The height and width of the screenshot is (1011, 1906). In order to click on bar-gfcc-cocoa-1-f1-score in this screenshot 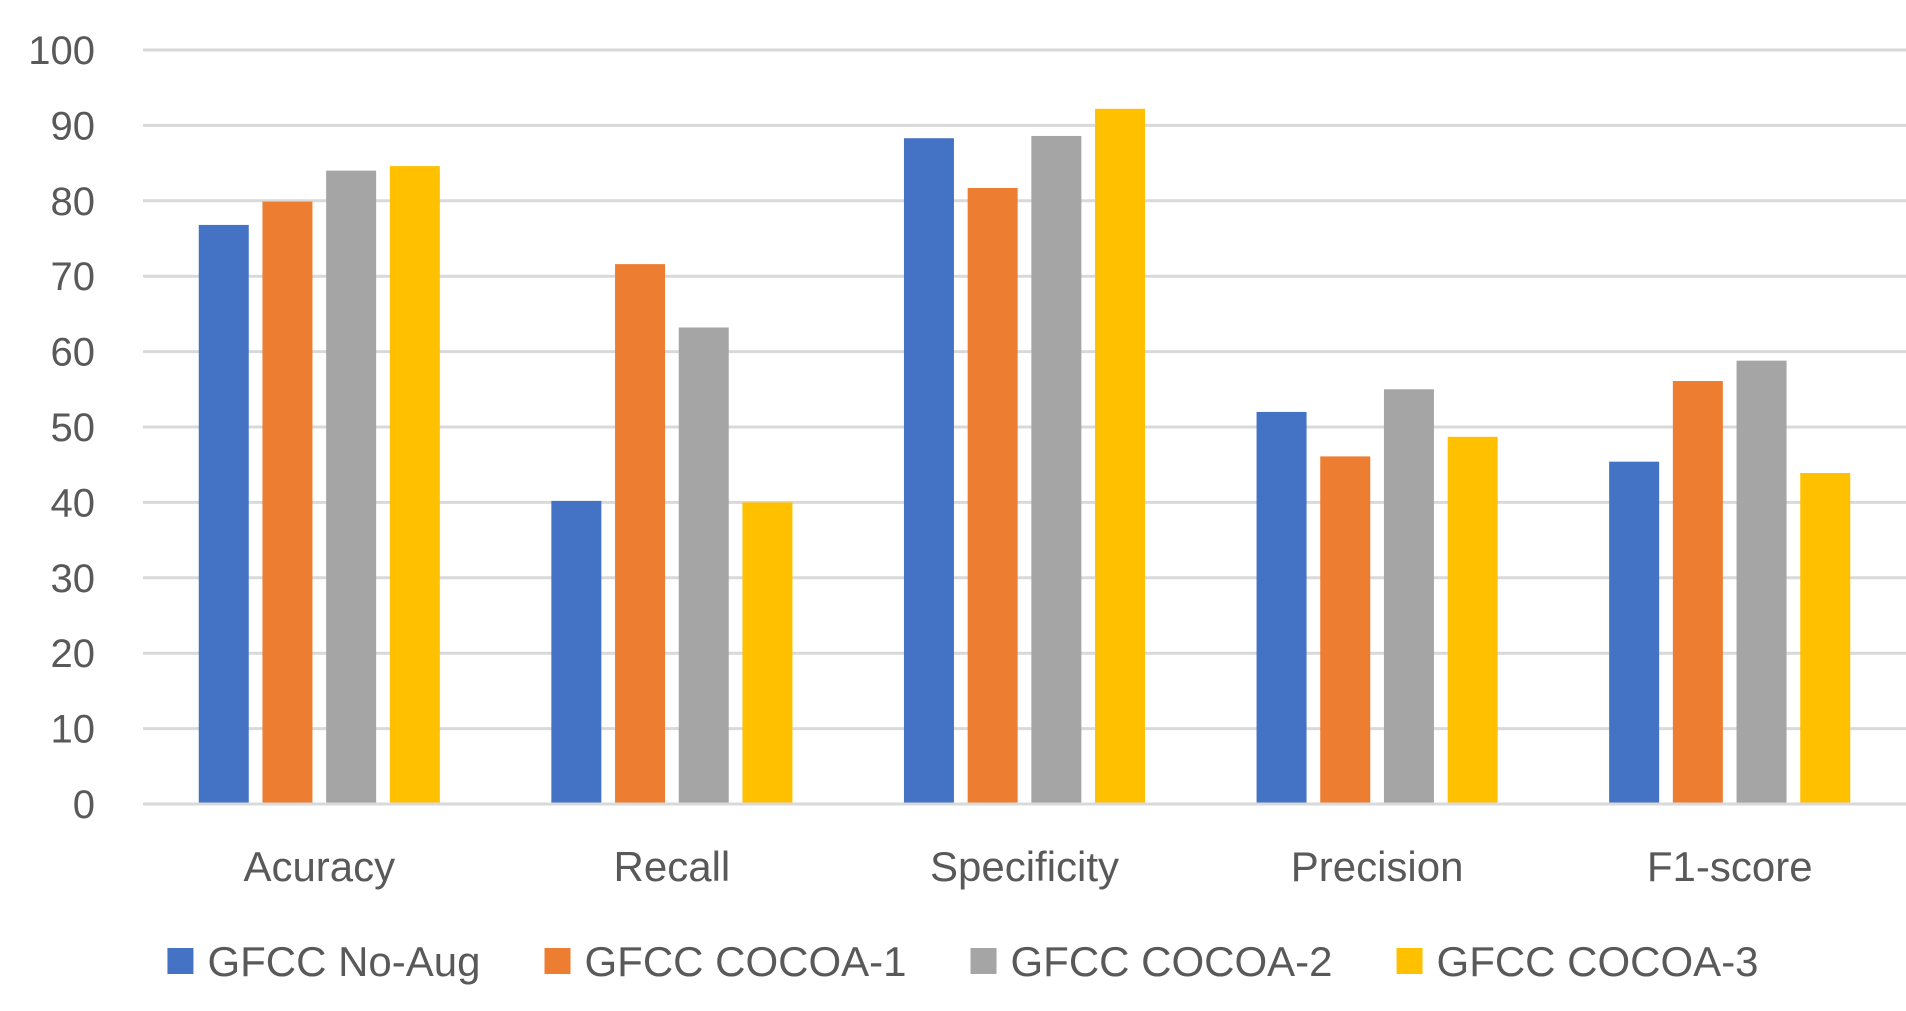, I will do `click(1697, 592)`.